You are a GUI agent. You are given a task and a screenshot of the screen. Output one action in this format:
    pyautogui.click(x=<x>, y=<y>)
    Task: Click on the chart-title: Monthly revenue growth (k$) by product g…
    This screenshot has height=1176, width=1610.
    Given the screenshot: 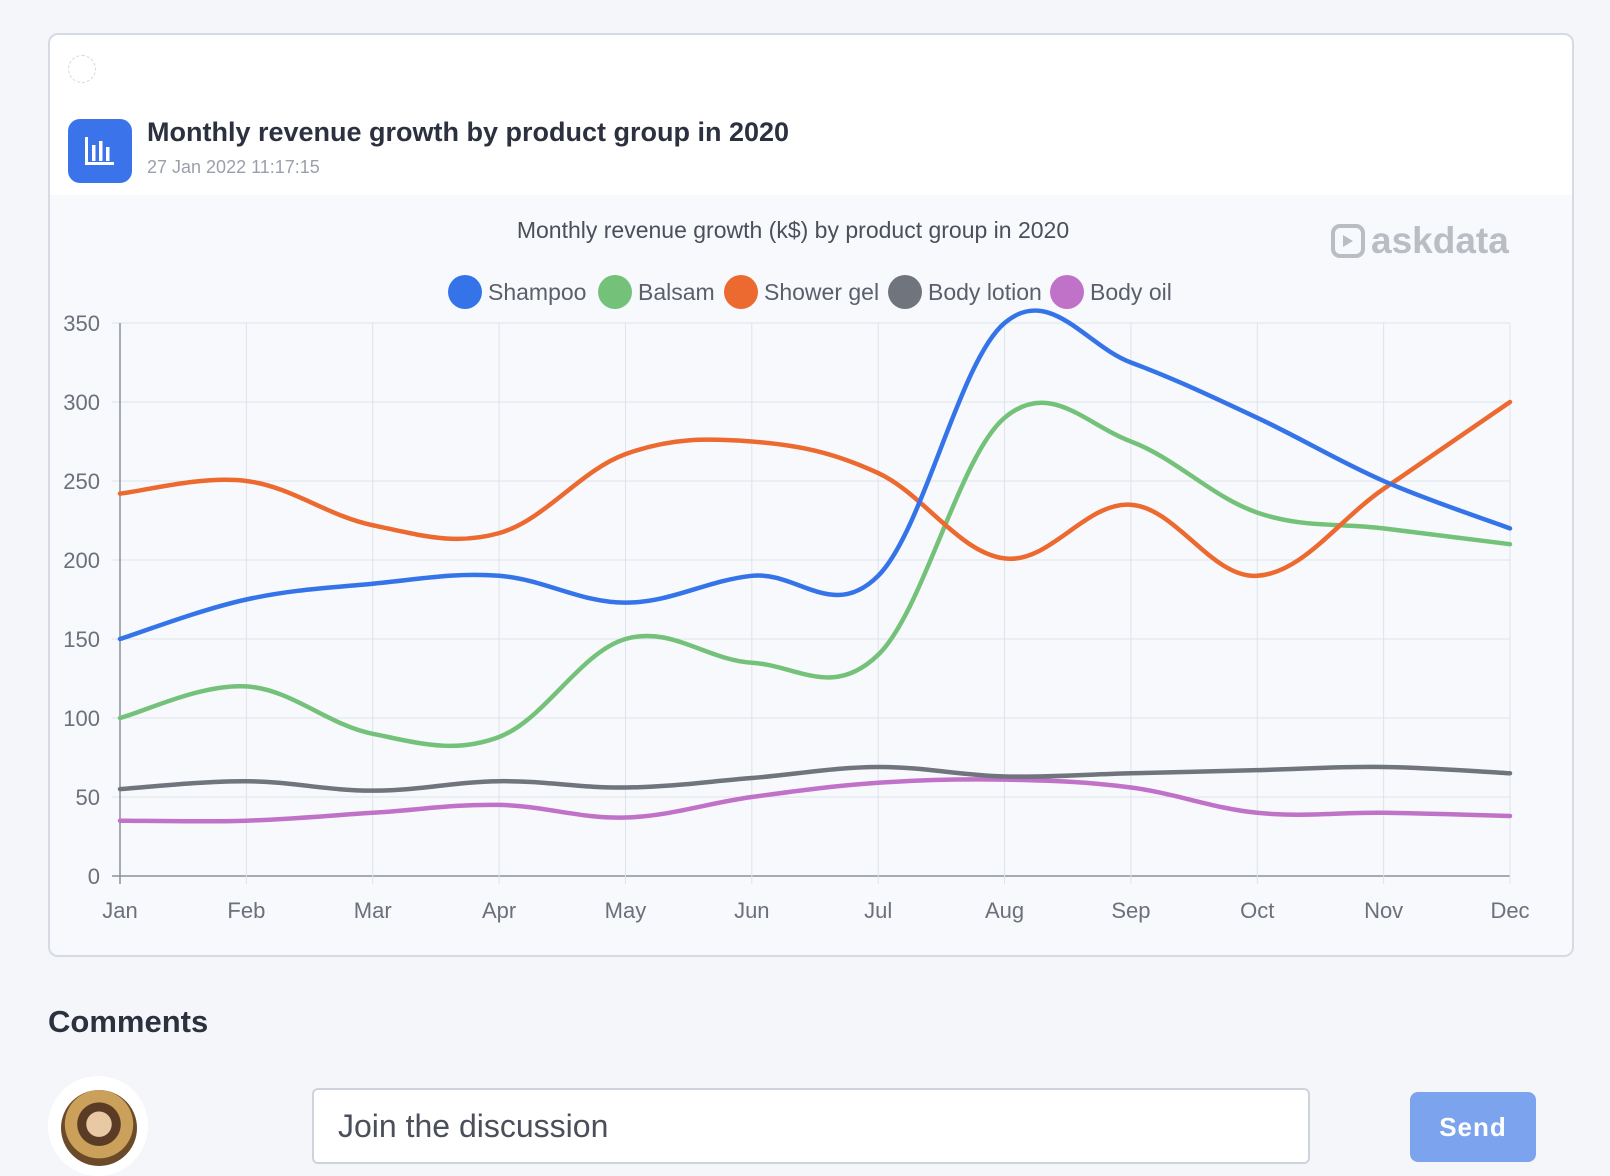 What is the action you would take?
    pyautogui.click(x=793, y=230)
    